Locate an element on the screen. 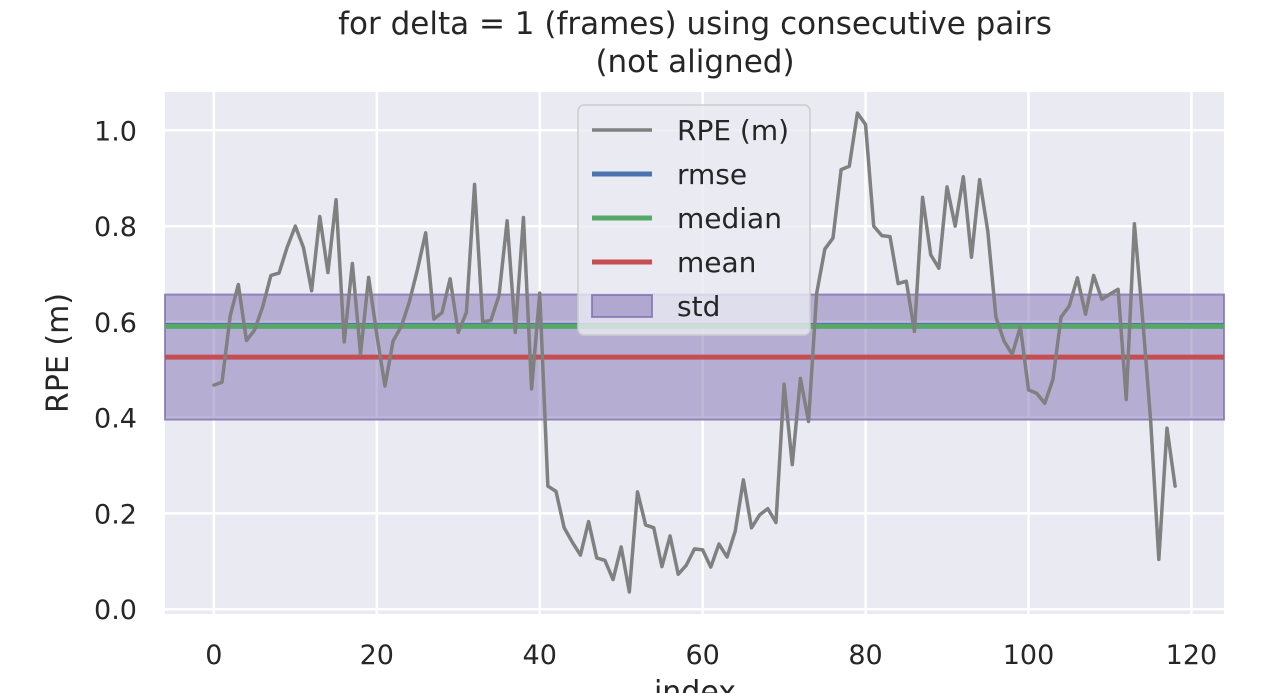  x-tick-label: 40 is located at coordinates (540, 655).